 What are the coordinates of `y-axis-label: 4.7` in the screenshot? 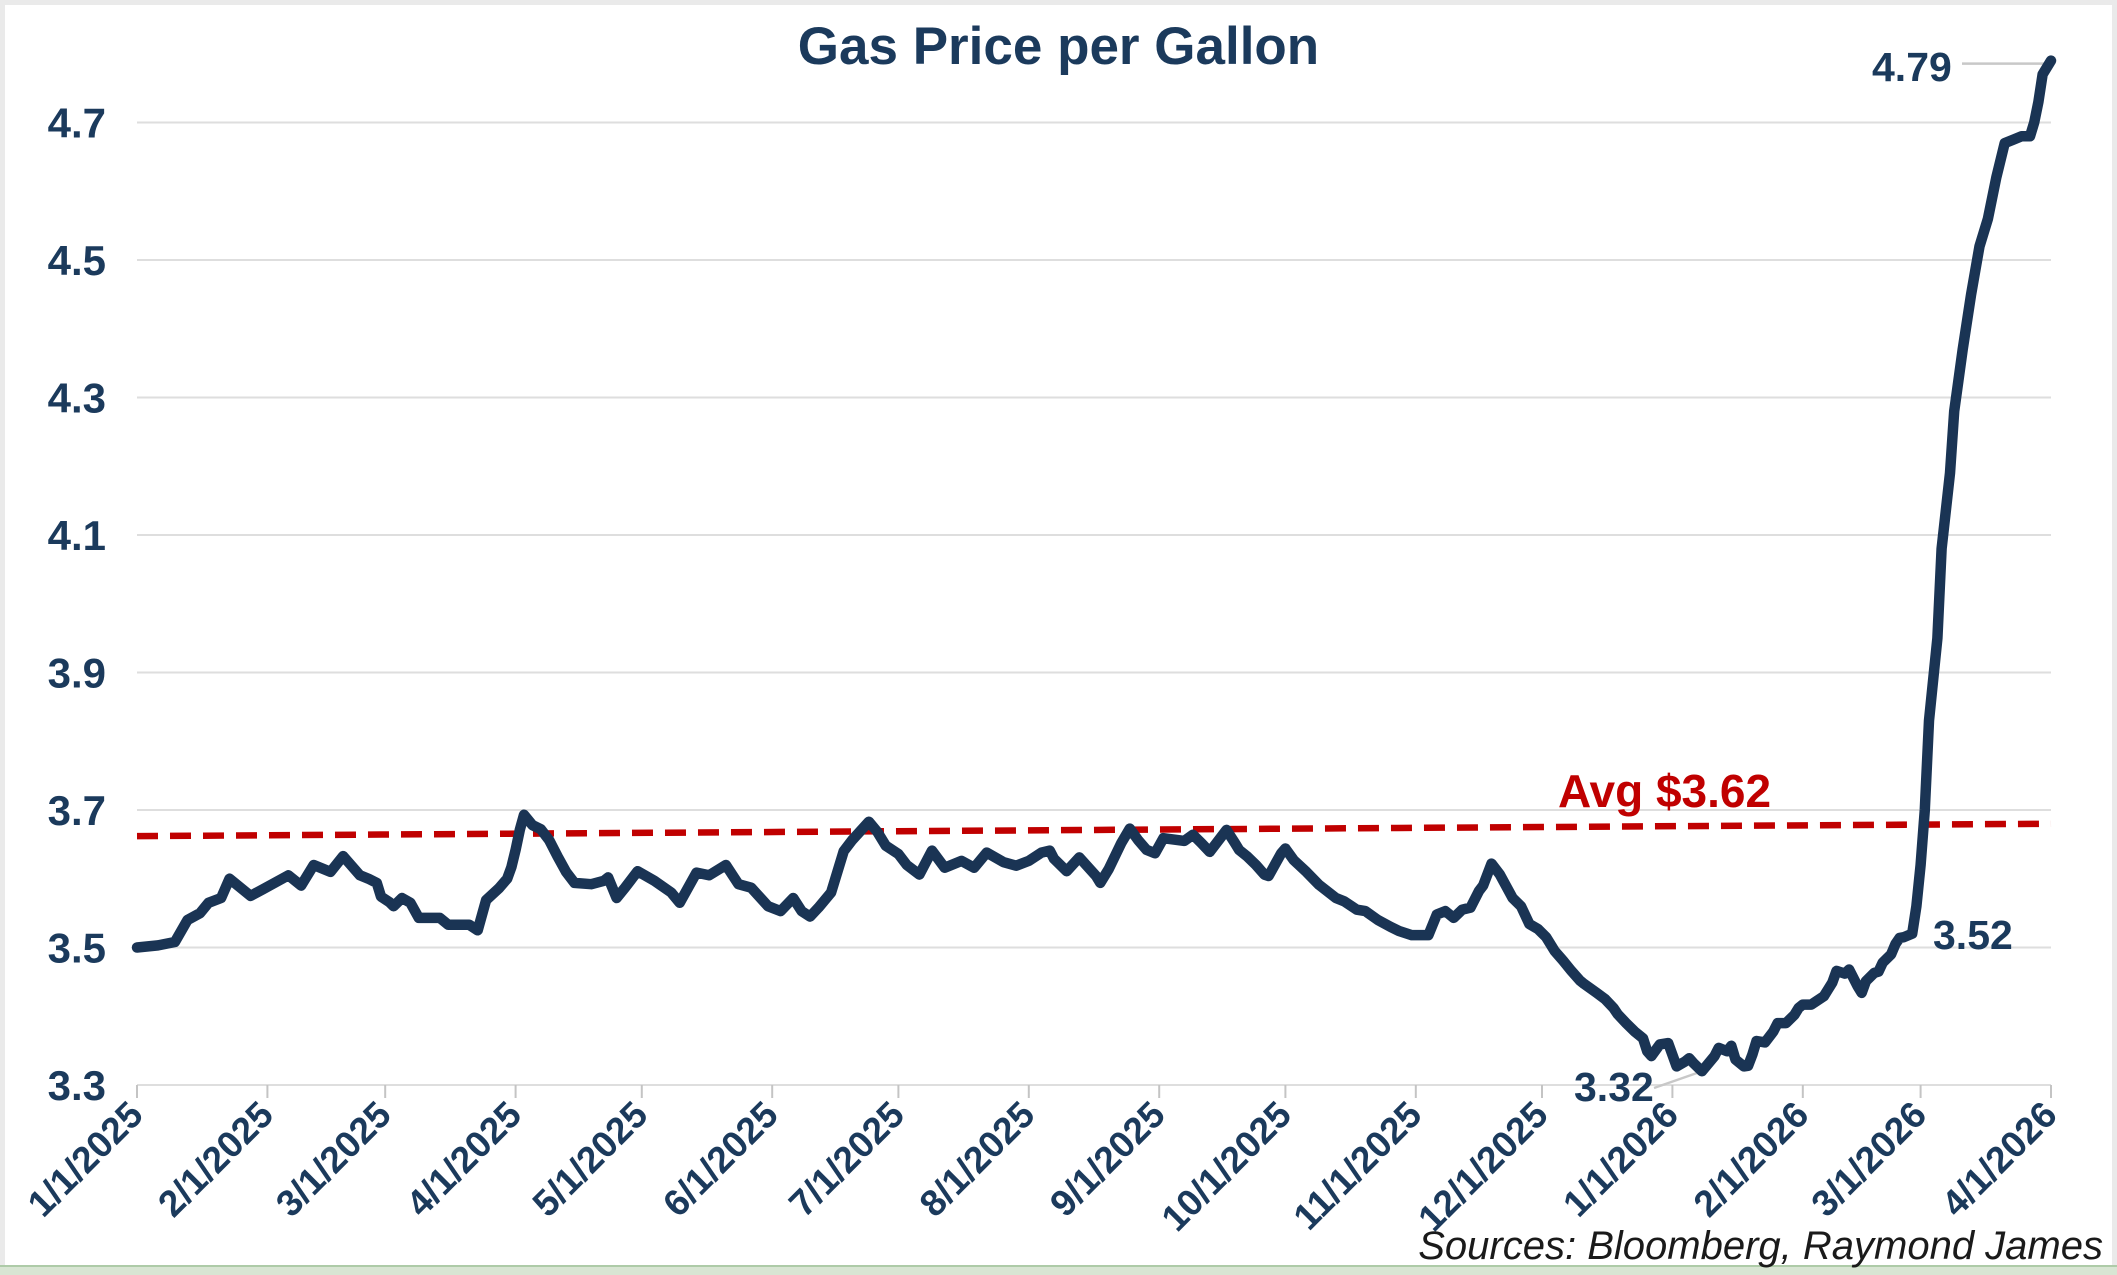 It's located at (77, 123).